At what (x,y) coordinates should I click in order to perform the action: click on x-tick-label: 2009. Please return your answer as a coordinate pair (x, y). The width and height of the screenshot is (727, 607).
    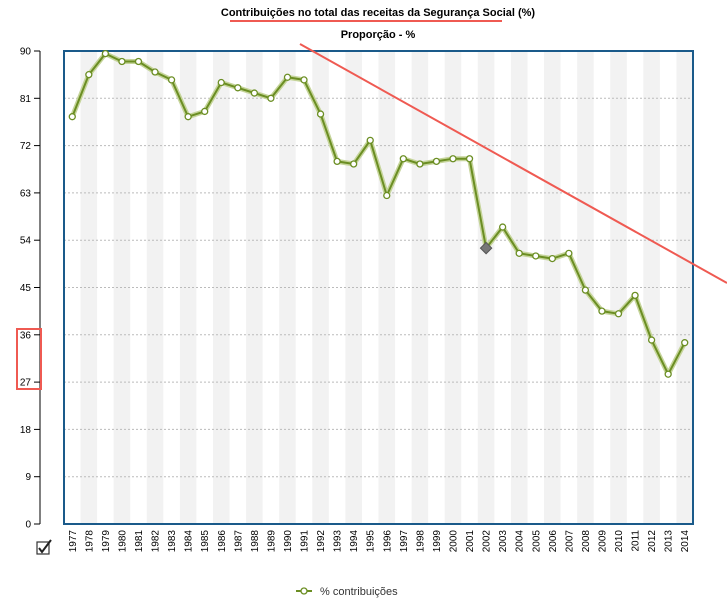
    Looking at the image, I should click on (602, 541).